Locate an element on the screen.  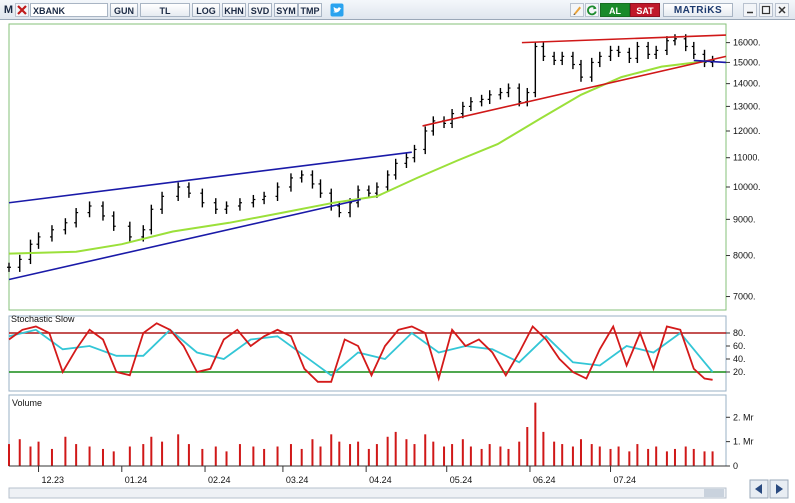
sell-button: SAT is located at coordinates (645, 10).